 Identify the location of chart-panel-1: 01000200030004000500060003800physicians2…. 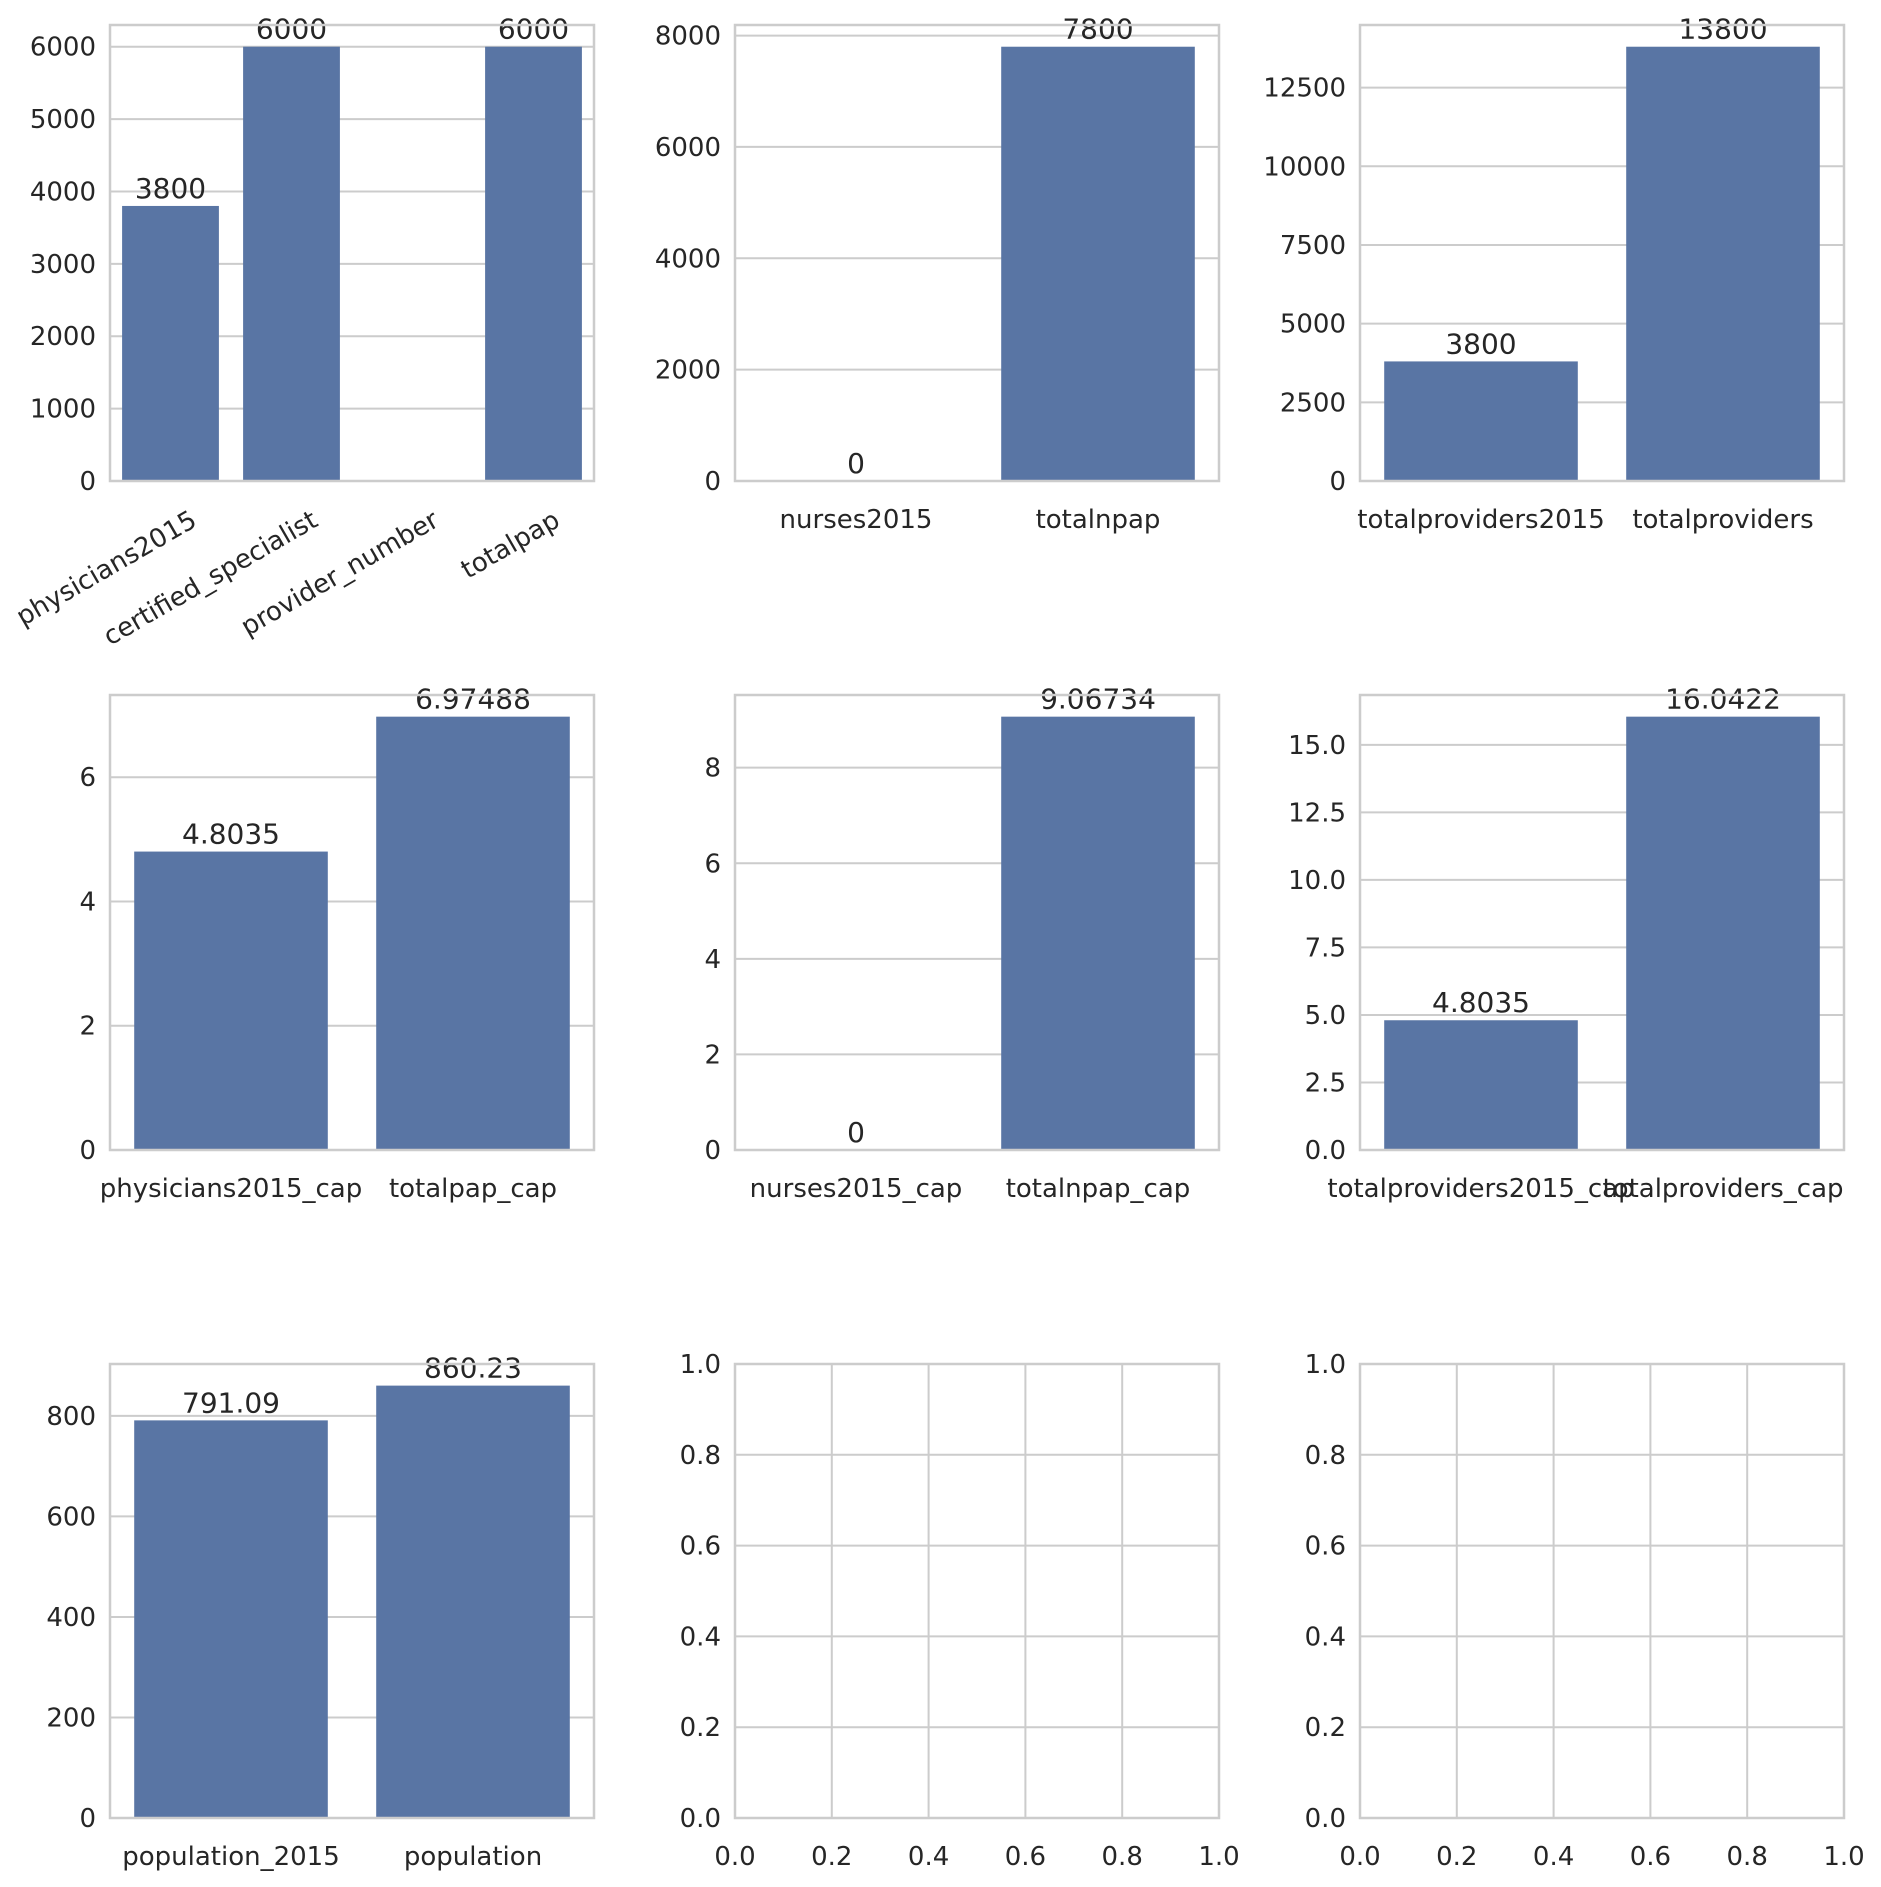
(303, 332).